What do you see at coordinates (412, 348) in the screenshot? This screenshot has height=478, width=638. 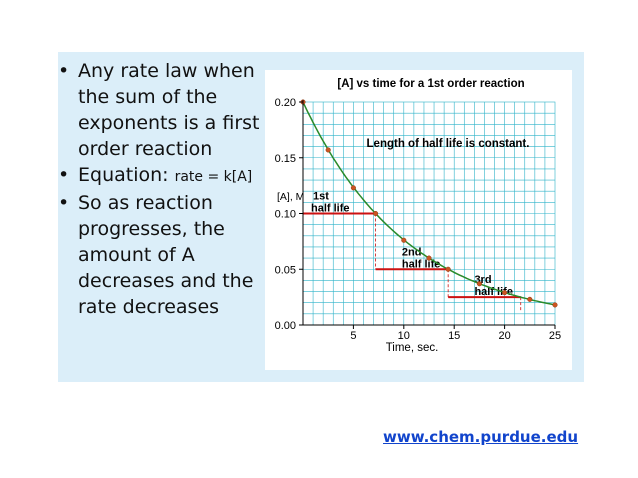 I see `x-axis-label: Time, sec.` at bounding box center [412, 348].